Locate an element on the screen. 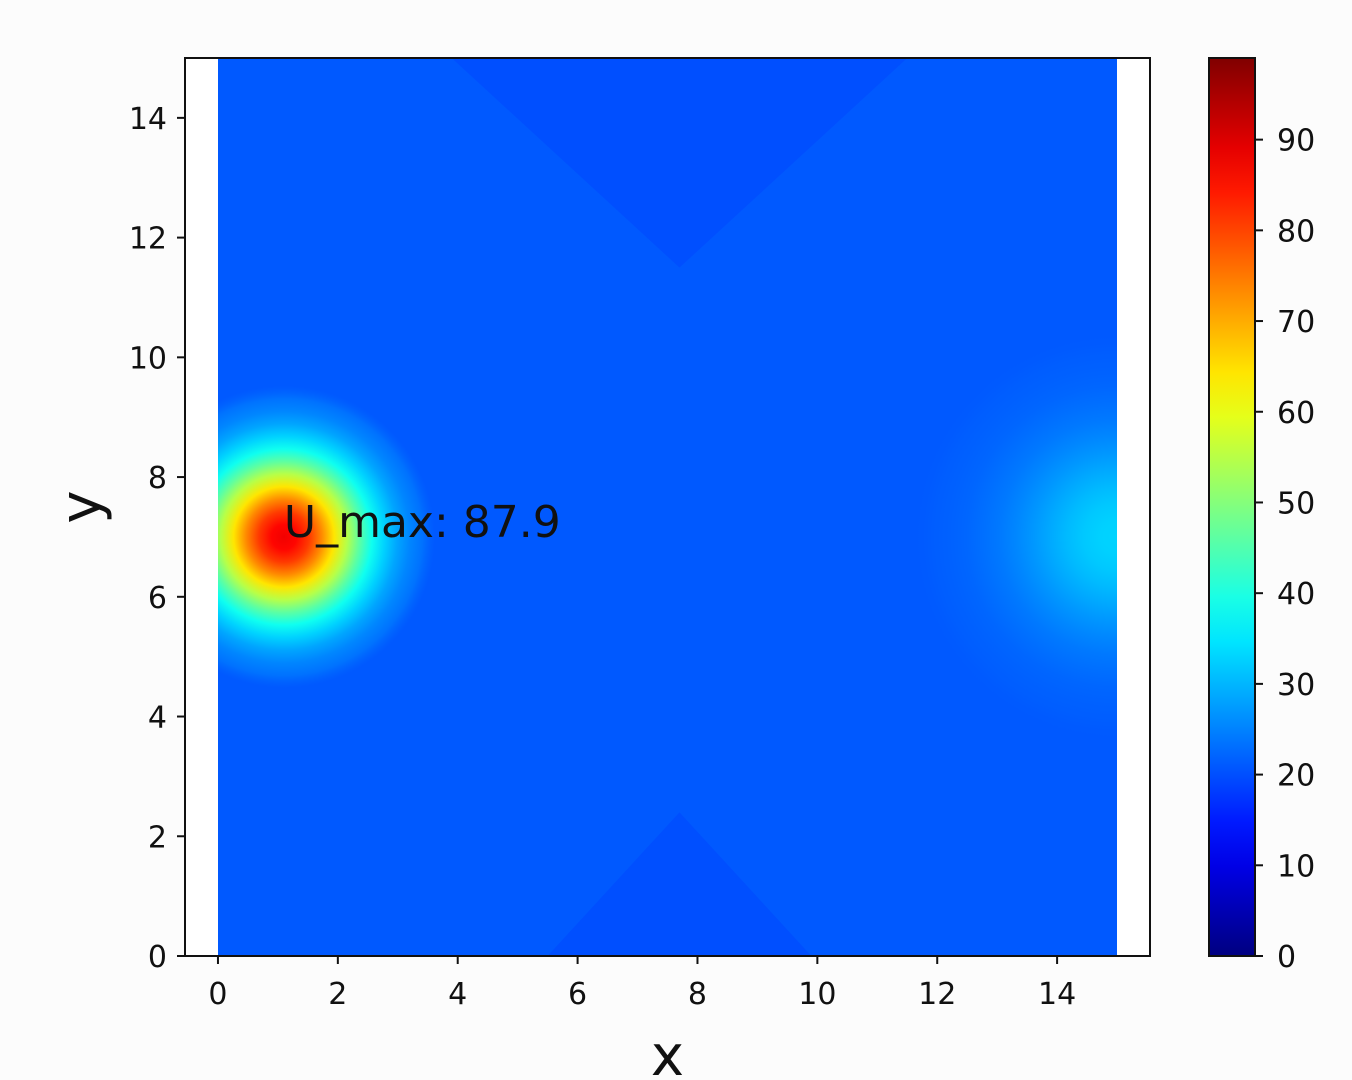  y-axis-ticks: 0 2 4 6 8 10 12 14 is located at coordinates (157, 538).